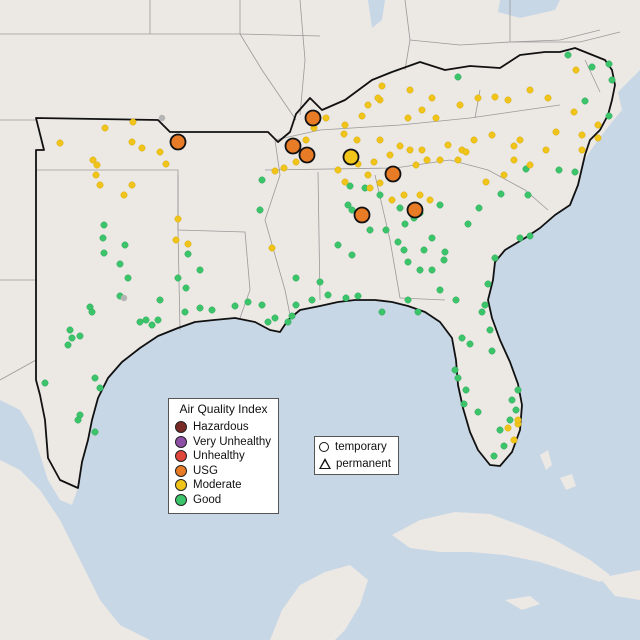 The image size is (640, 640). I want to click on monitor-moderate-highlighted, so click(351, 157).